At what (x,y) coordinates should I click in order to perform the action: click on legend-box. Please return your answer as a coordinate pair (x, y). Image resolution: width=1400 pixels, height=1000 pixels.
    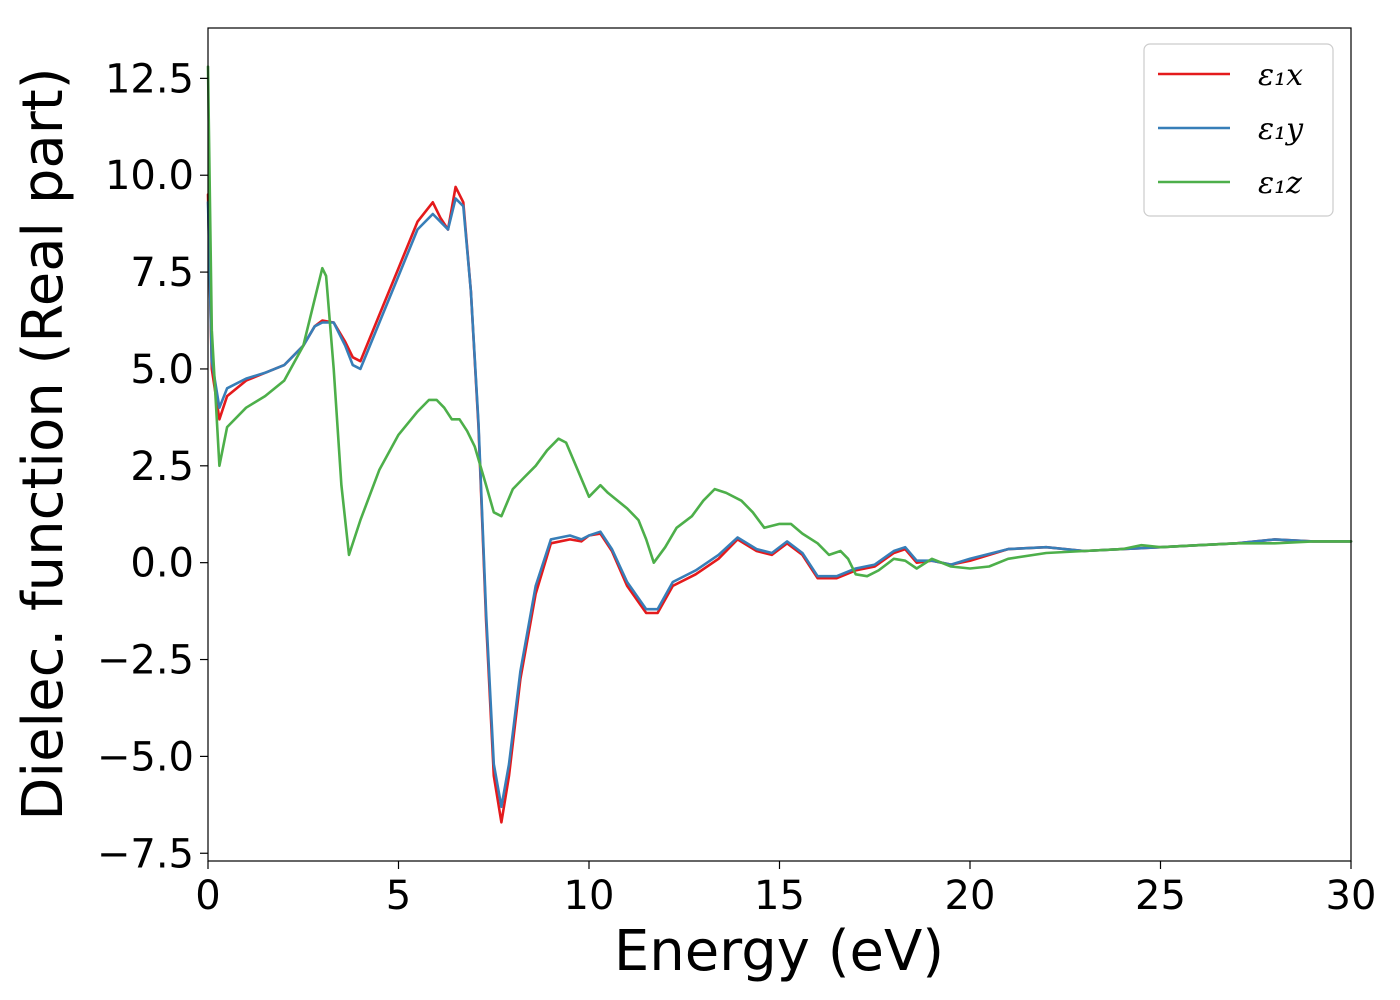
    Looking at the image, I should click on (1238, 130).